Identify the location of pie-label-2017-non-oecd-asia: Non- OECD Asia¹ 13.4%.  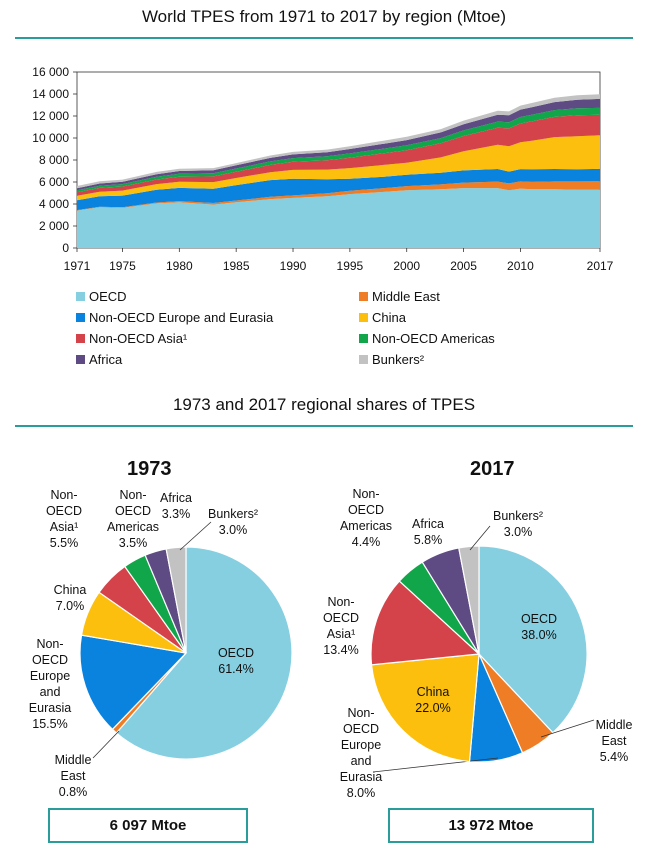
(341, 626).